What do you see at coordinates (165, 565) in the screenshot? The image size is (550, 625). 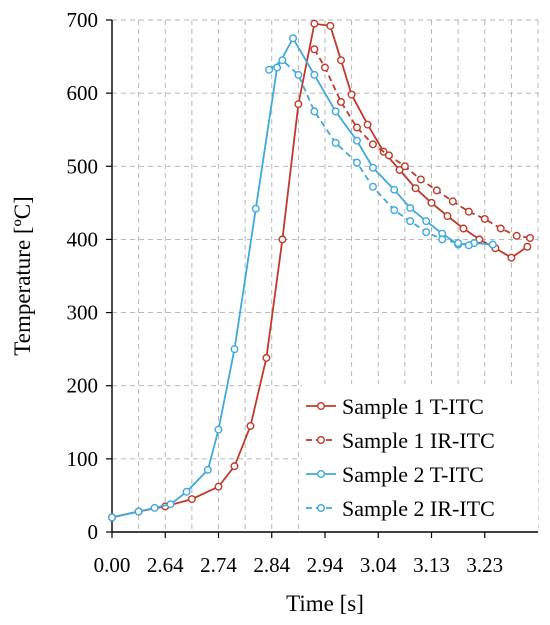 I see `x-tick-label: 2.64` at bounding box center [165, 565].